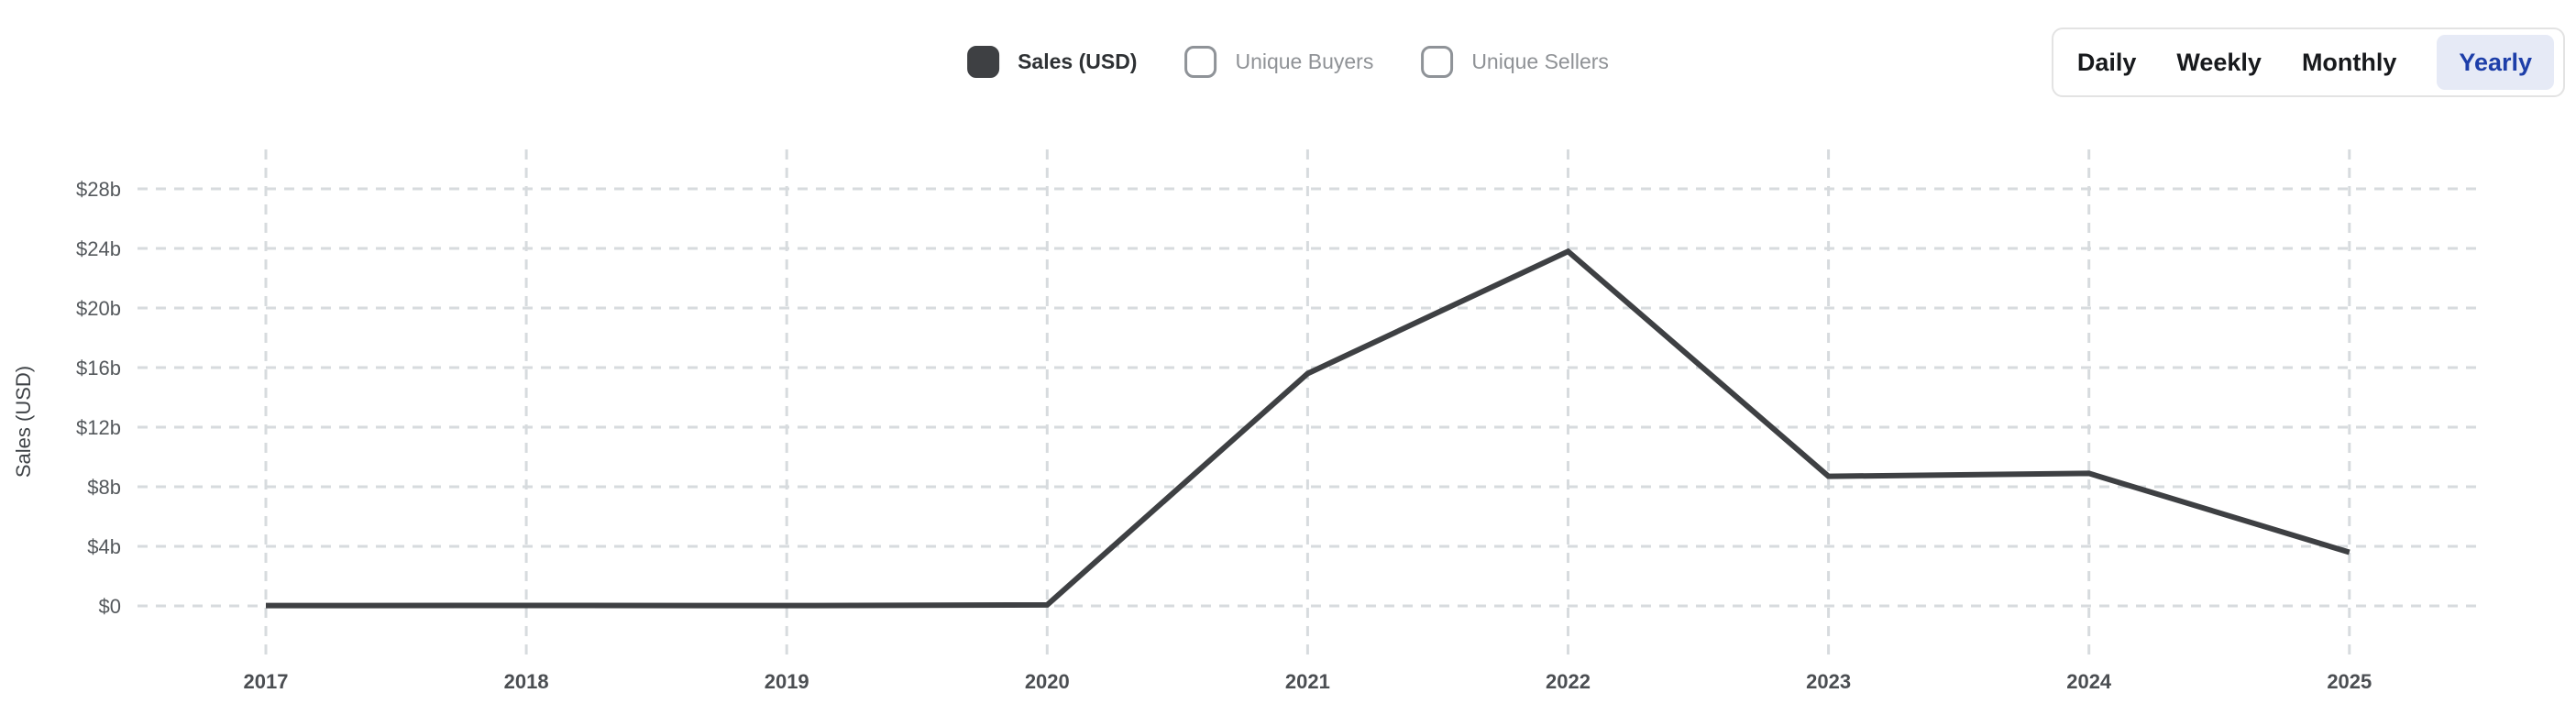  I want to click on y-tick-label: $20b, so click(98, 308).